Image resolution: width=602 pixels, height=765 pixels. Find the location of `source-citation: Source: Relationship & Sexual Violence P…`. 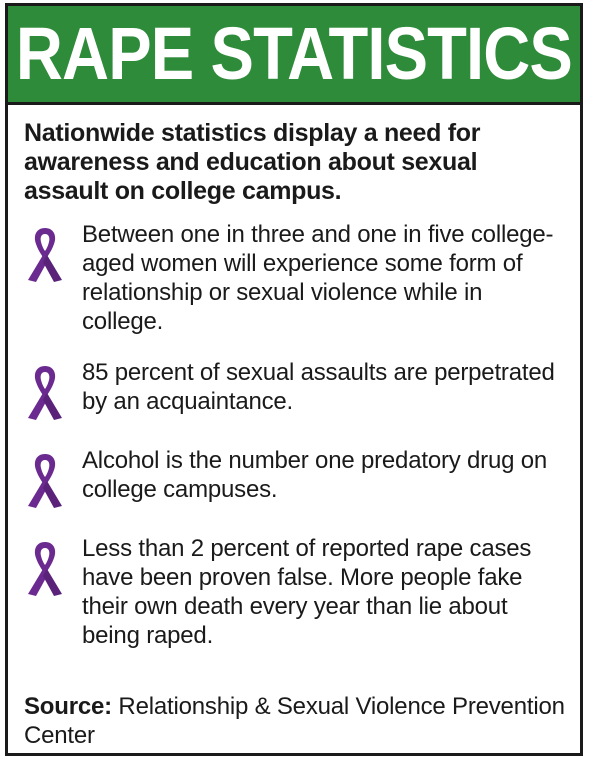

source-citation: Source: Relationship & Sexual Violence P… is located at coordinates (296, 721).